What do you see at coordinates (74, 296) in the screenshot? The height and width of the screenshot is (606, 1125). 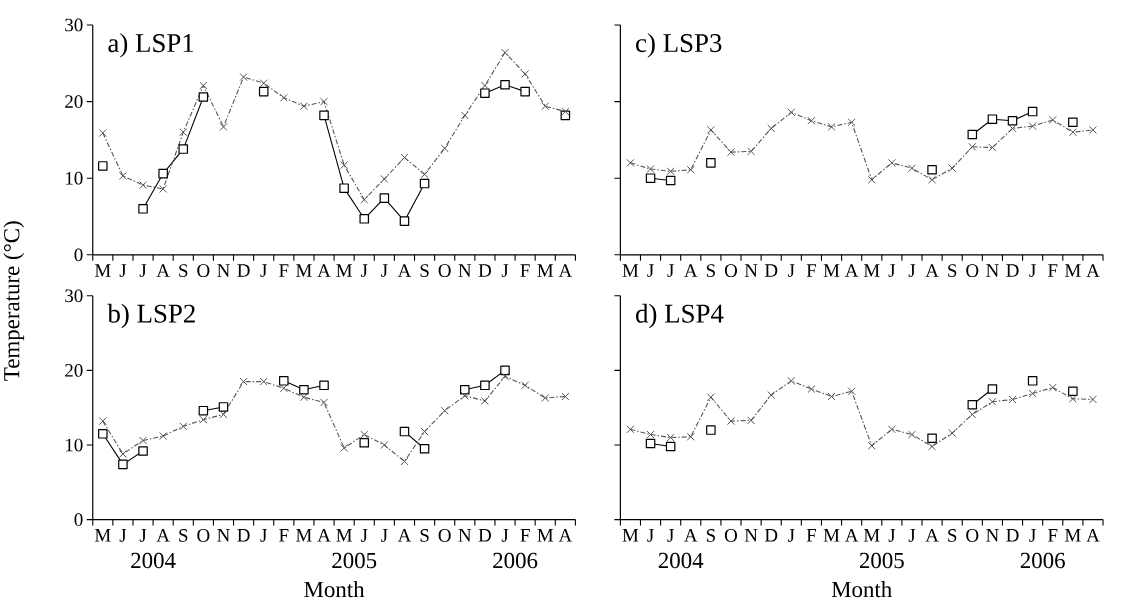 I see `y-tick-label: 30` at bounding box center [74, 296].